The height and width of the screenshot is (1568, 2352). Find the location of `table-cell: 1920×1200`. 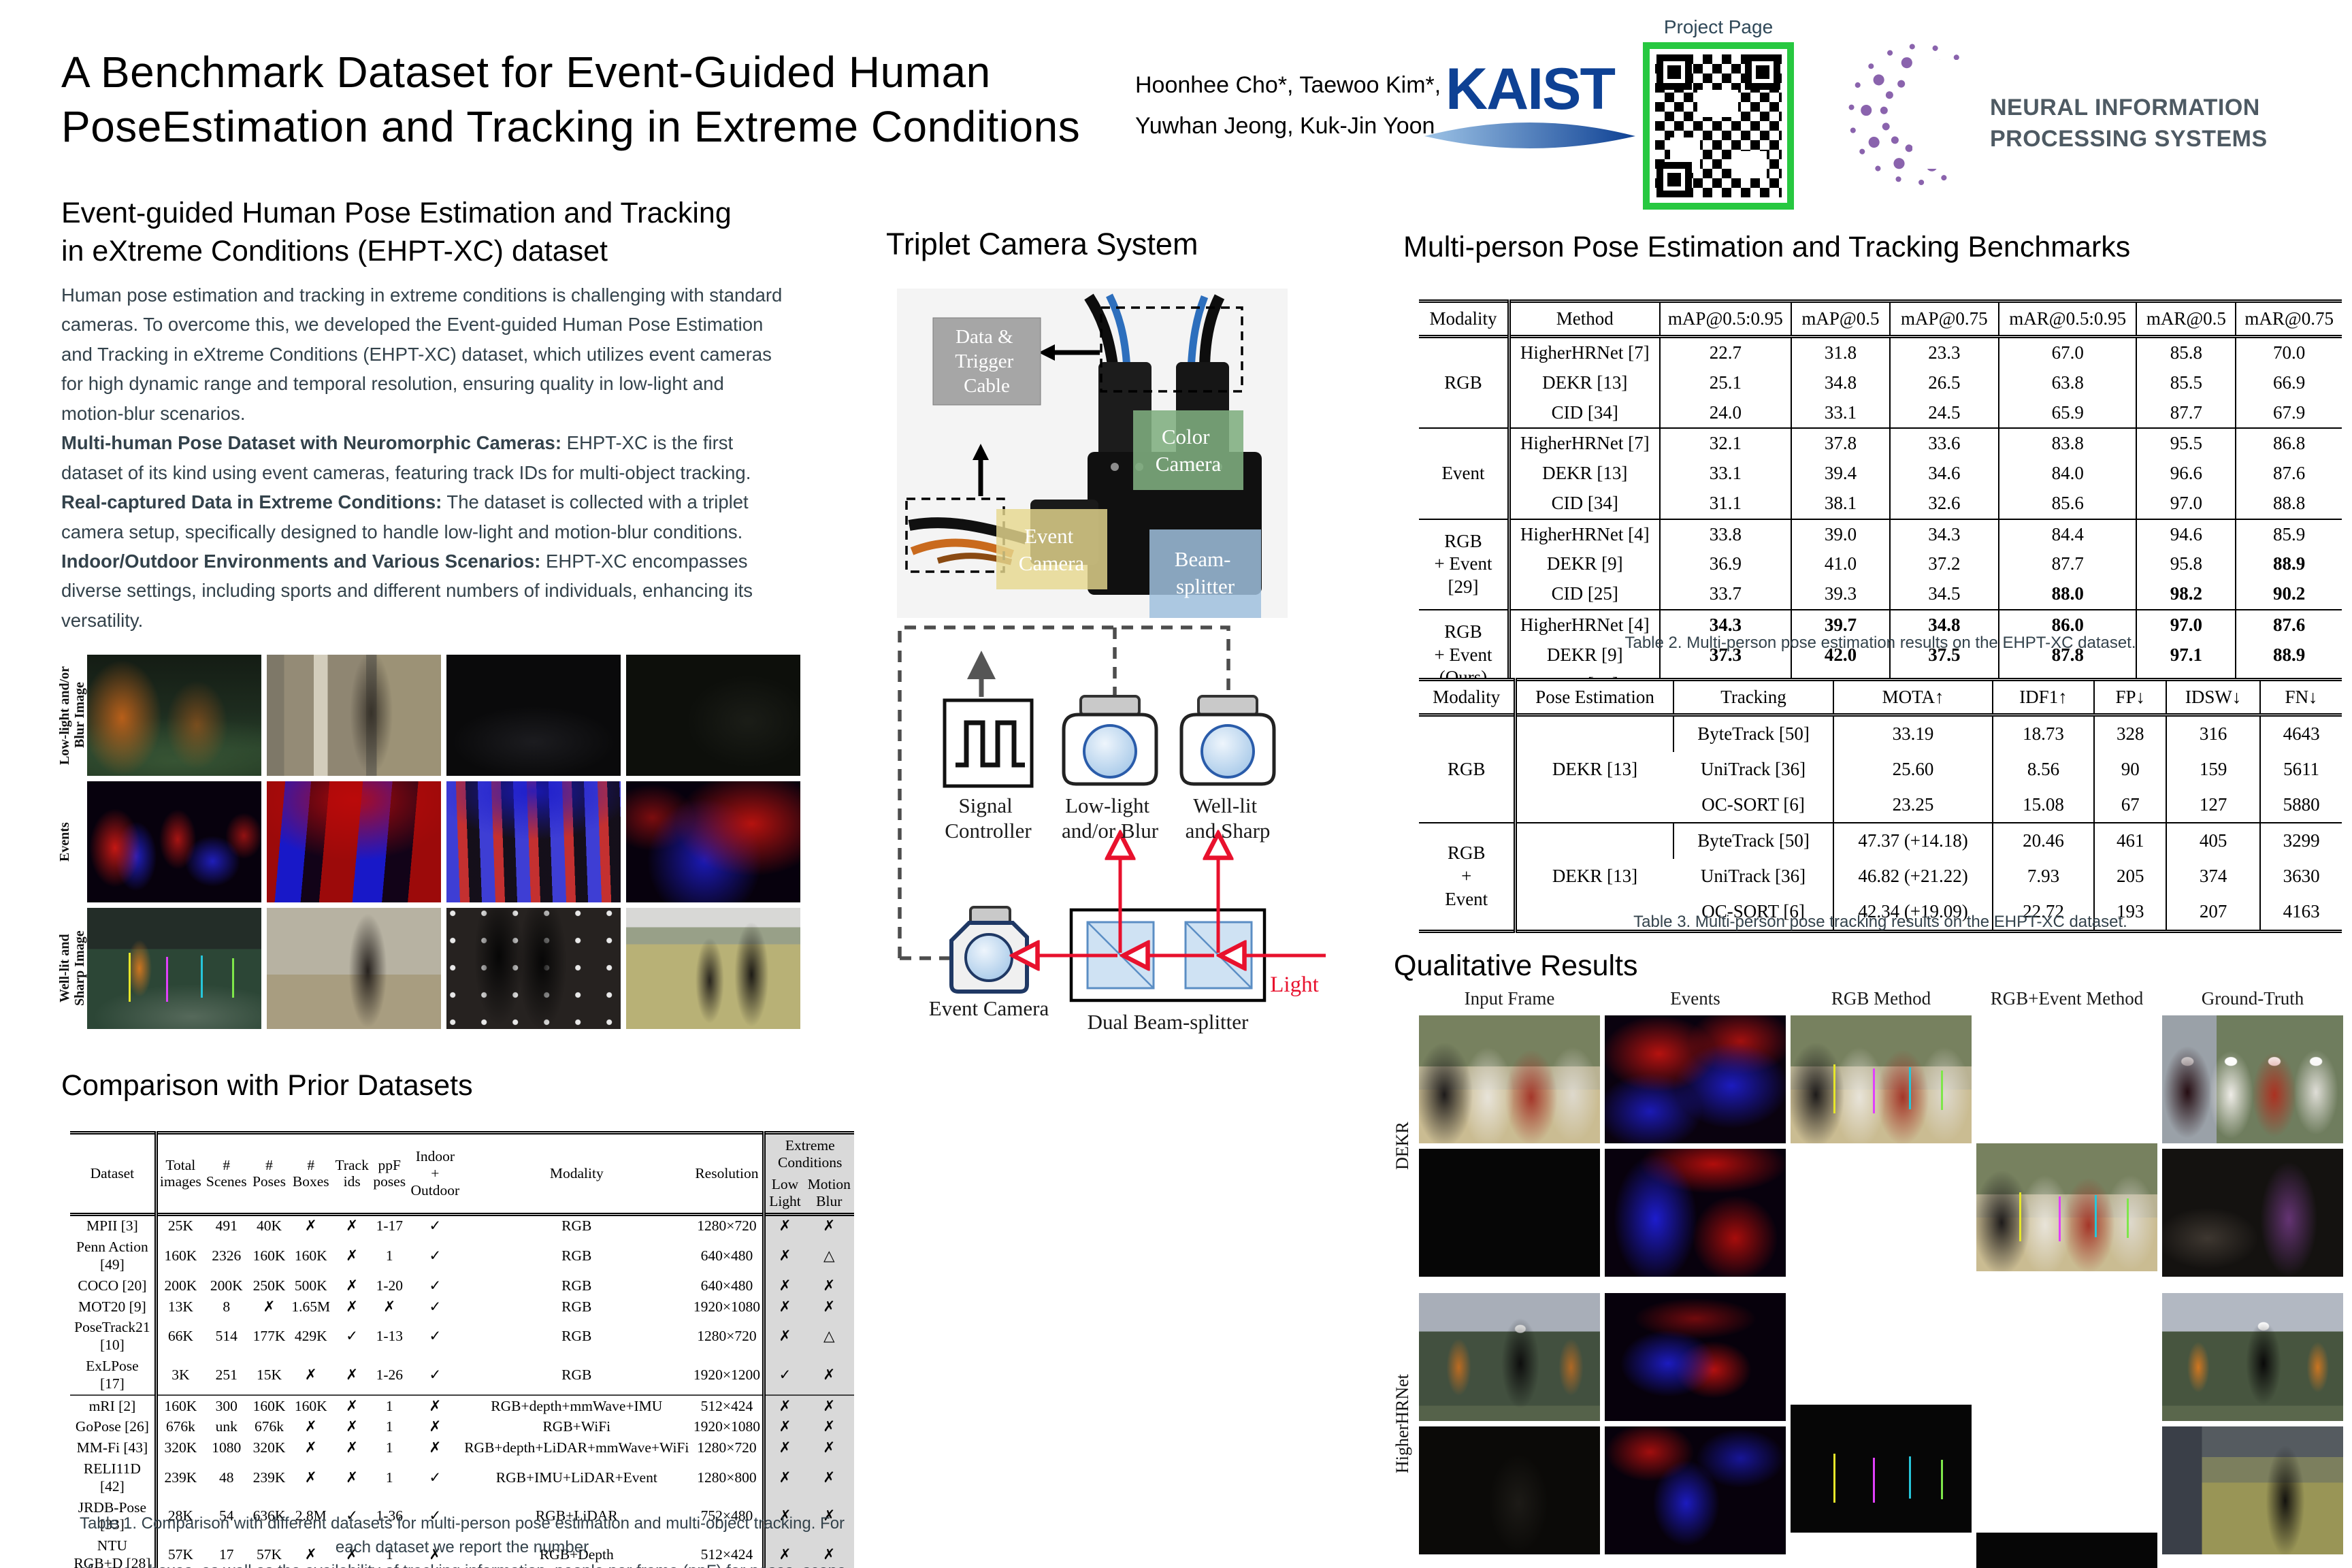

table-cell: 1920×1200 is located at coordinates (727, 1374).